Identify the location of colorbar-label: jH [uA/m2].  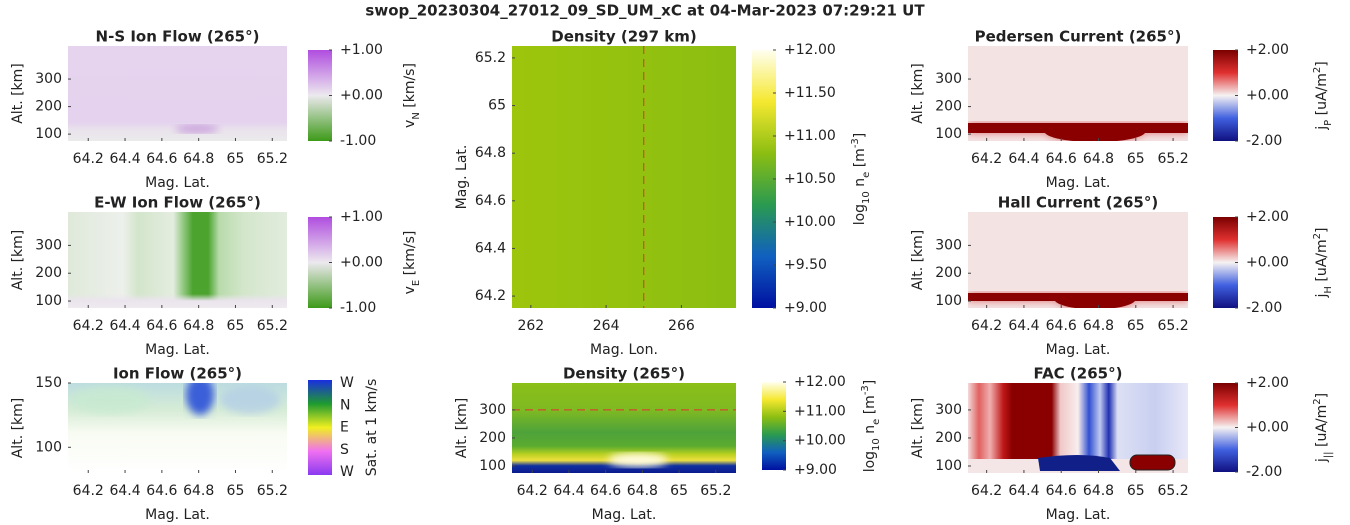
(1323, 263).